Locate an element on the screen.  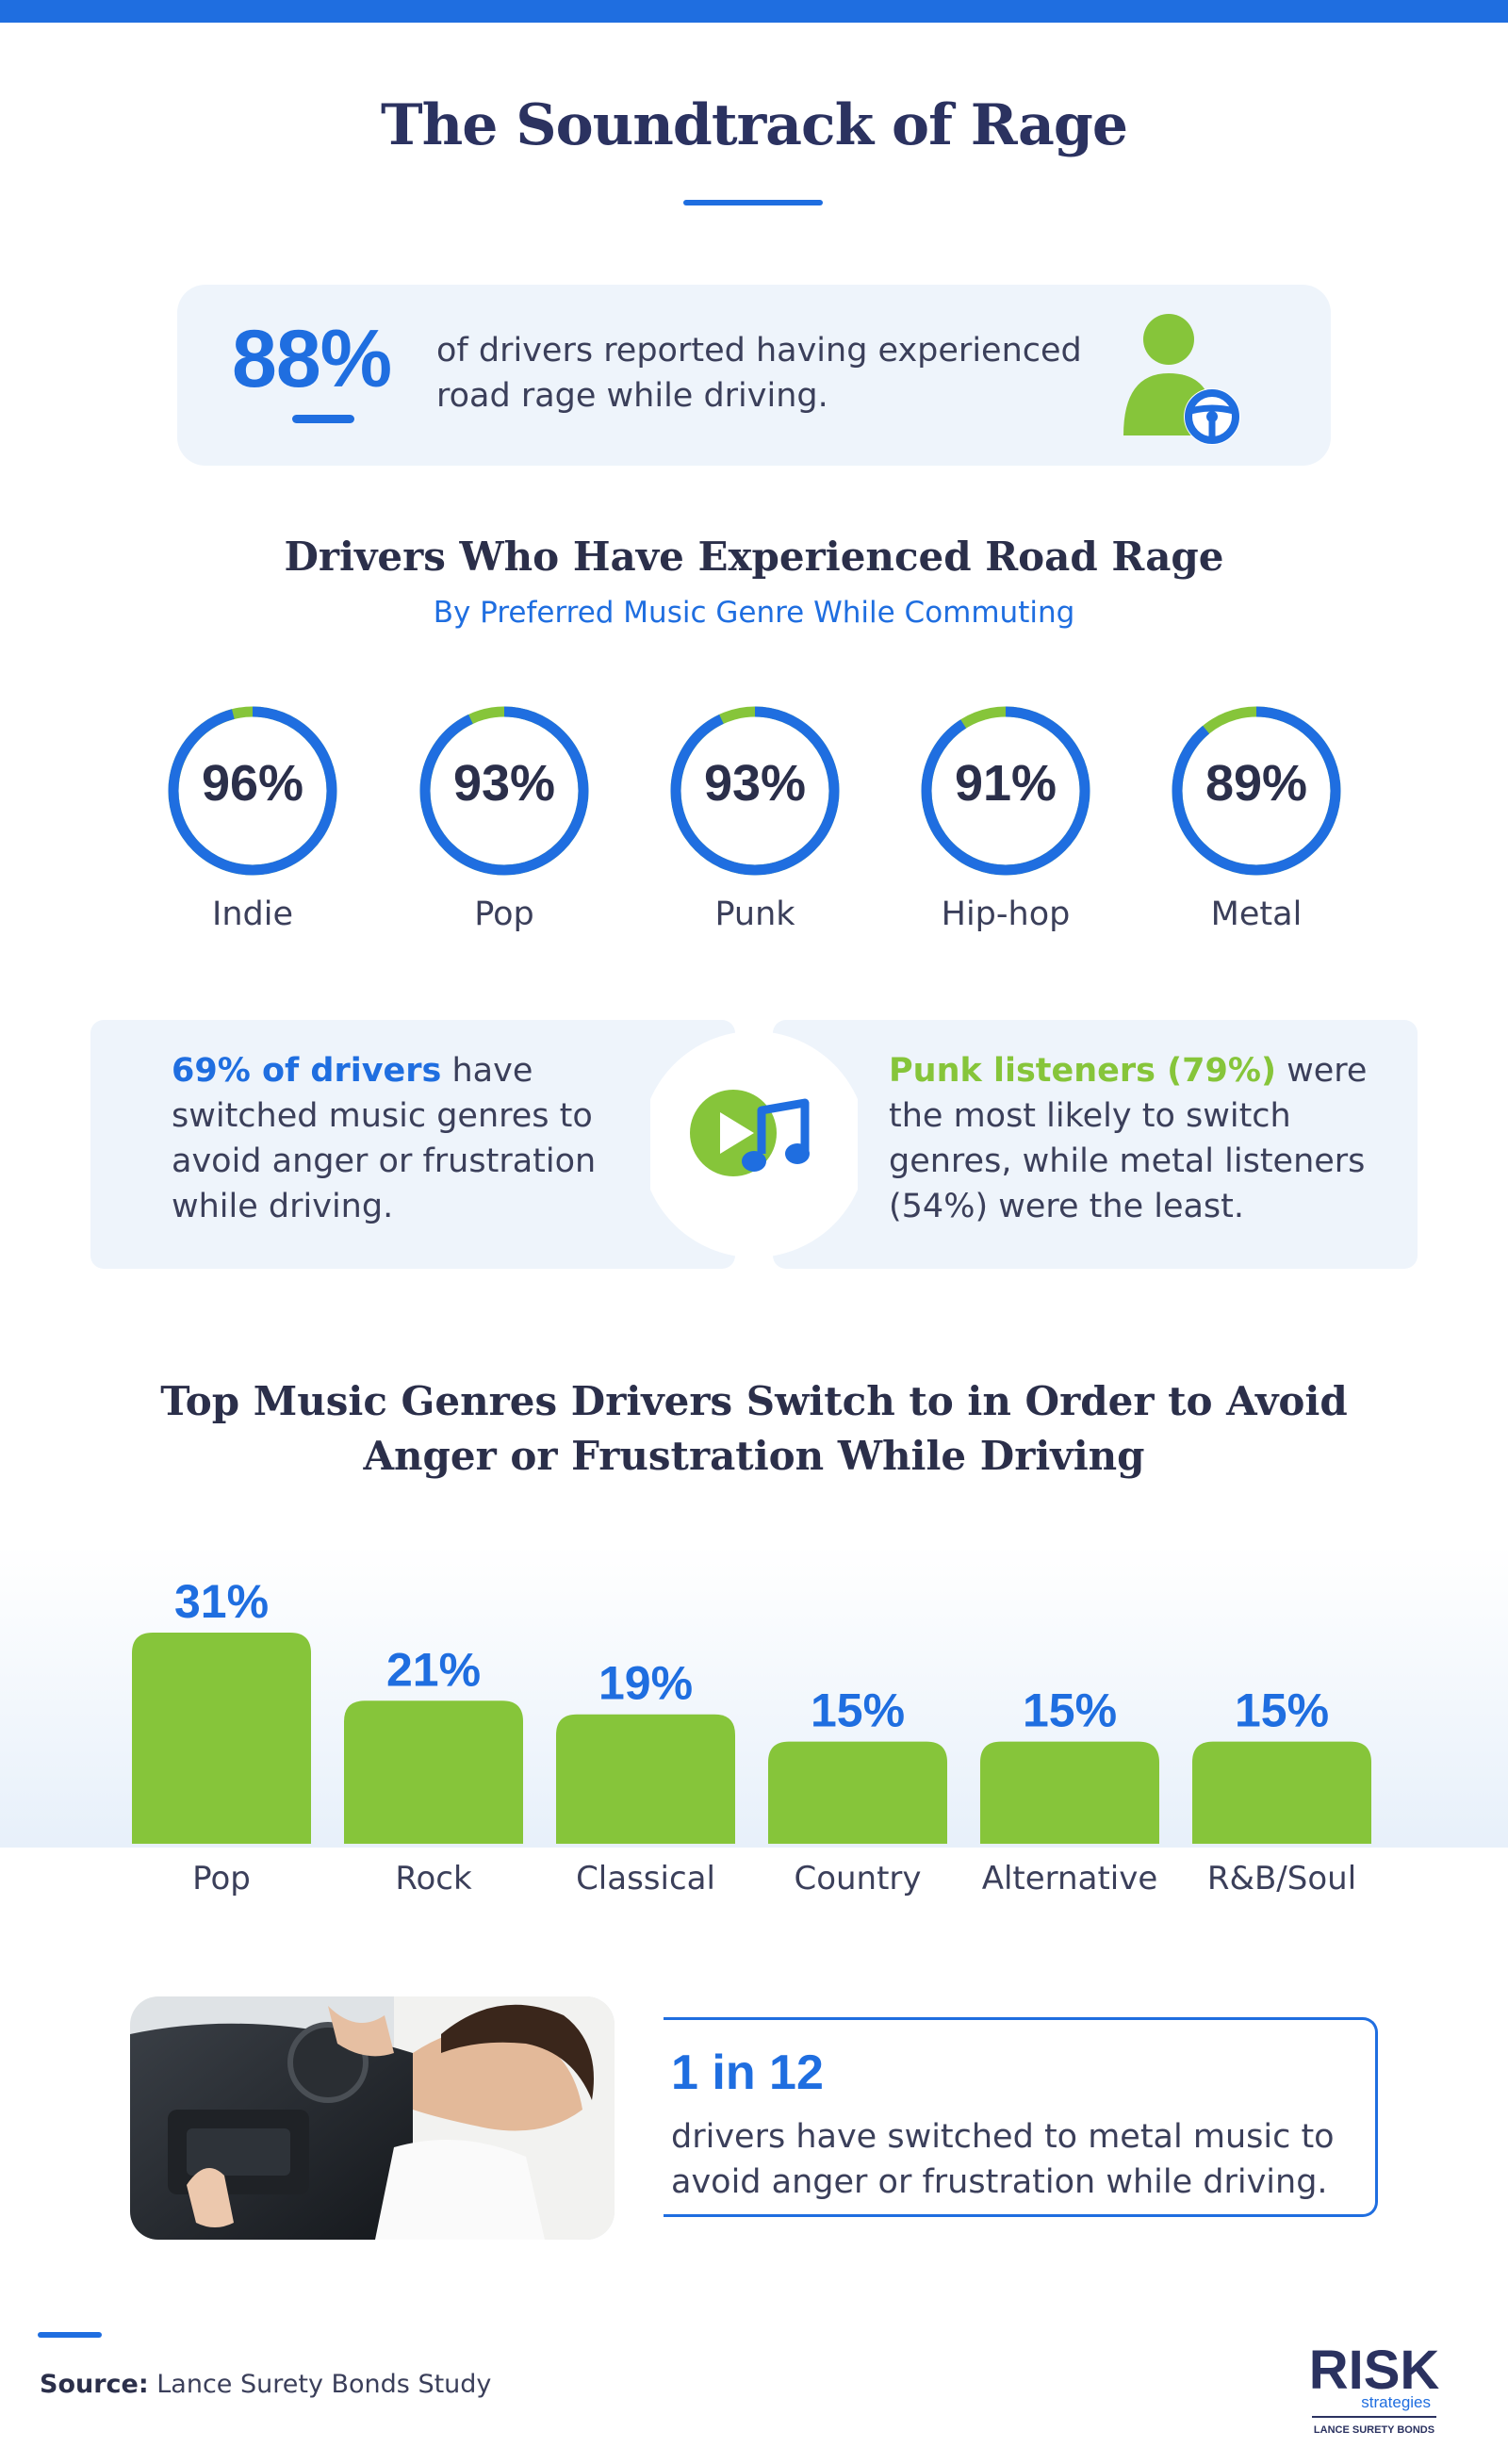
bar-value-label: 21% is located at coordinates (434, 1669).